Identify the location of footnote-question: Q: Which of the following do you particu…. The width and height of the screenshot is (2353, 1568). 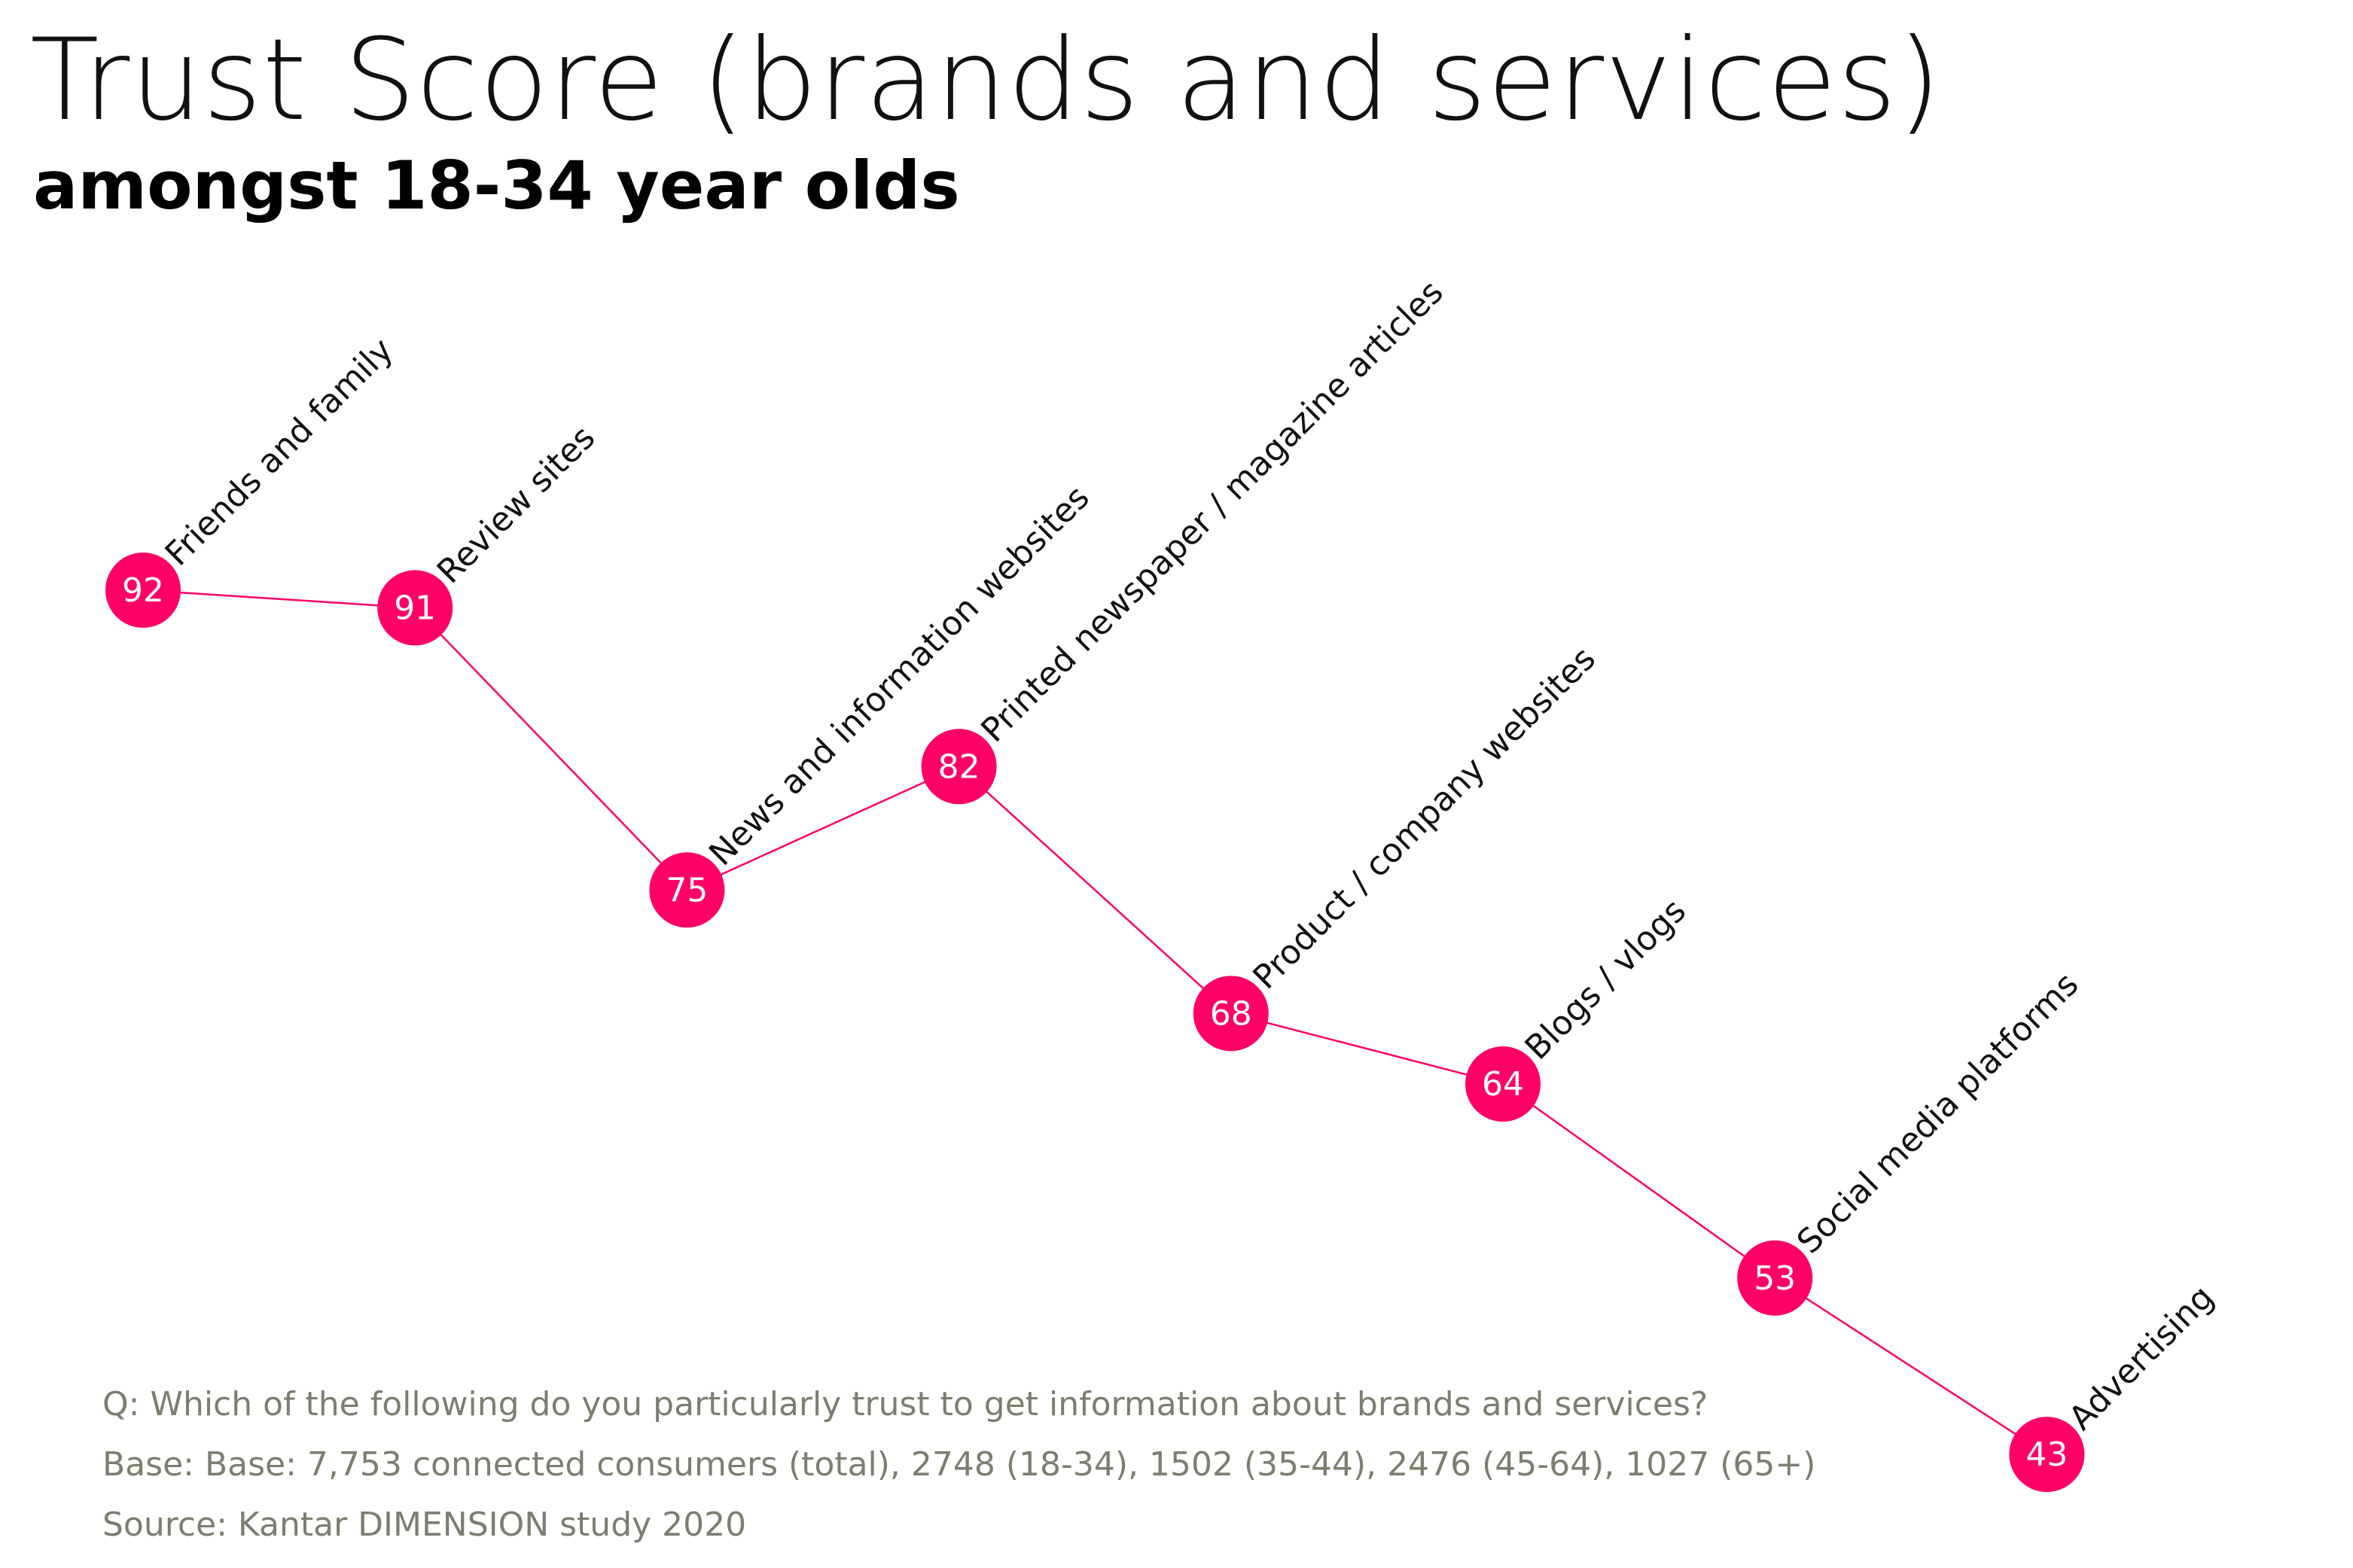
(905, 1404).